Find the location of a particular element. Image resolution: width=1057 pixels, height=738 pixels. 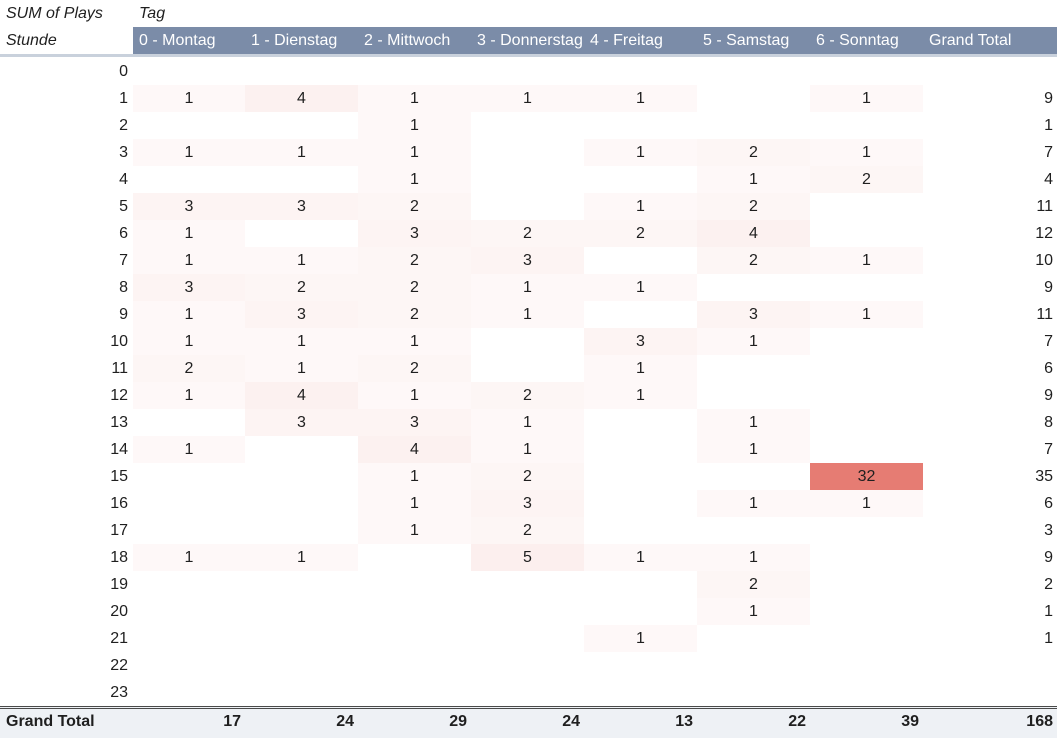

column-header-donnerstag: 3 - Donnerstag is located at coordinates (530, 40).